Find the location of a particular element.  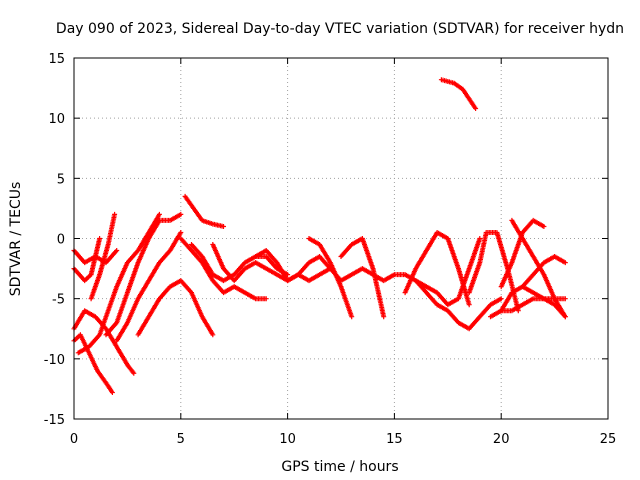

series-arc11 is located at coordinates (223, 269).